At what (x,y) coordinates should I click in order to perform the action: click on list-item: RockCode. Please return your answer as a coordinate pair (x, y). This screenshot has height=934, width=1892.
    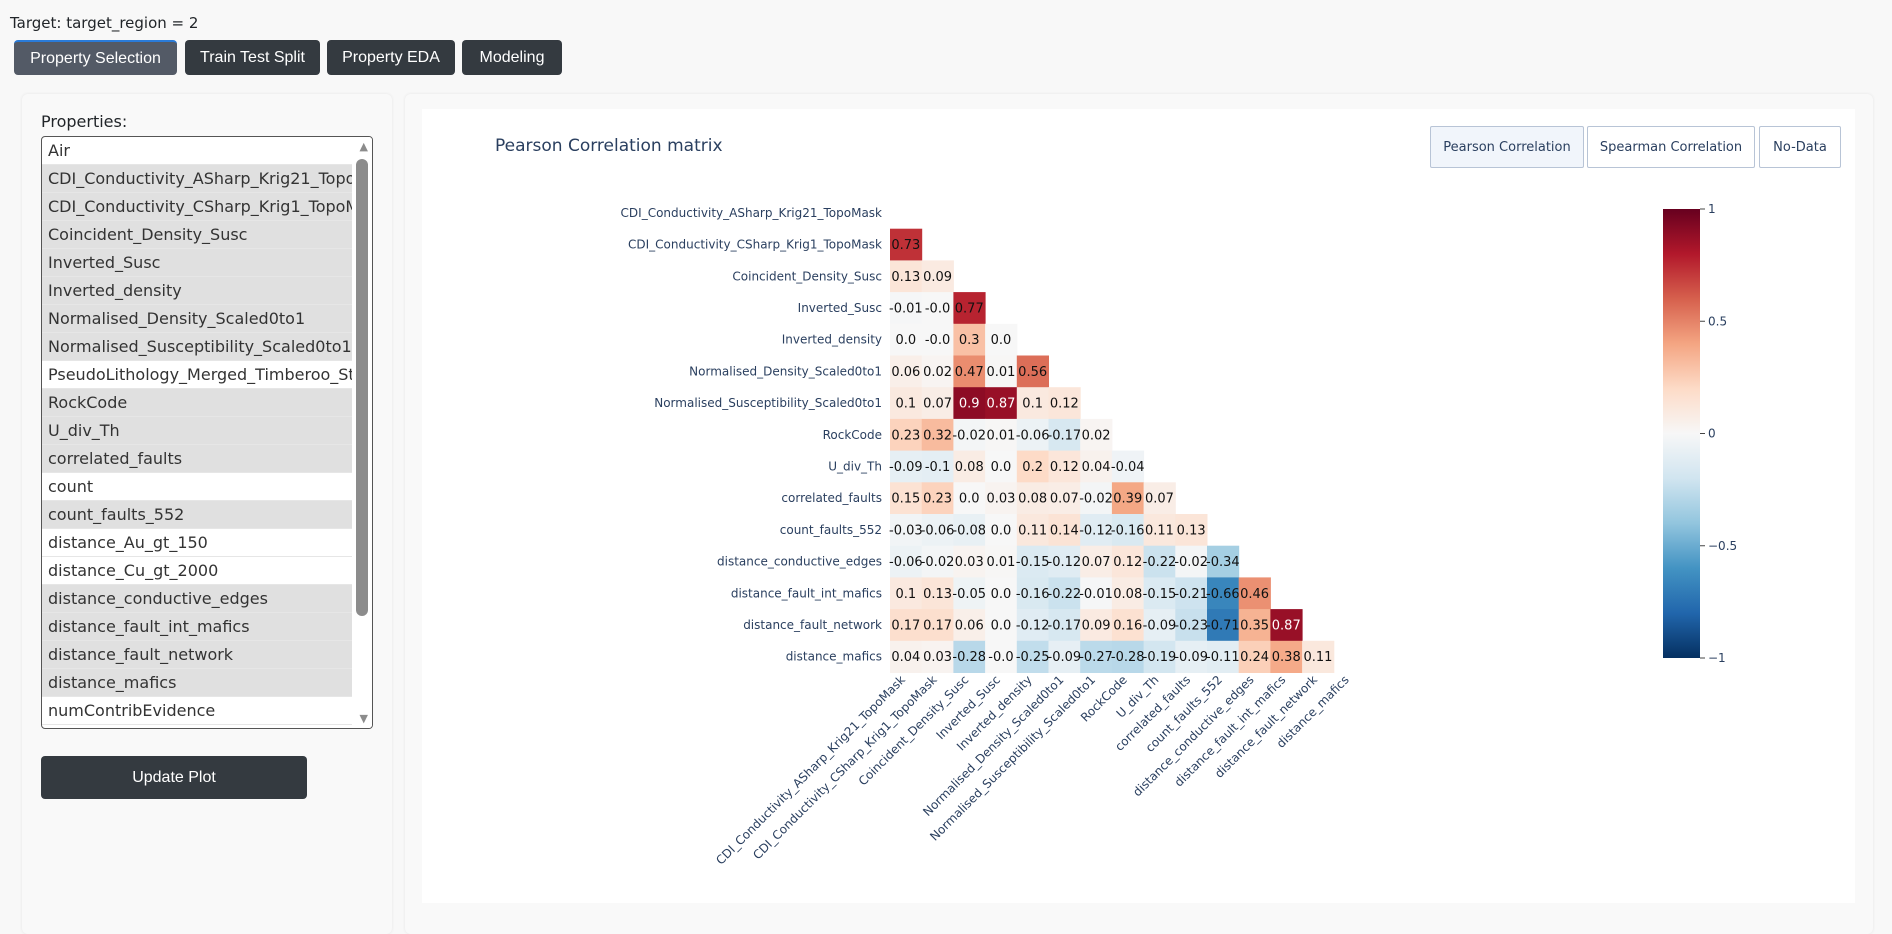
    Looking at the image, I should click on (197, 403).